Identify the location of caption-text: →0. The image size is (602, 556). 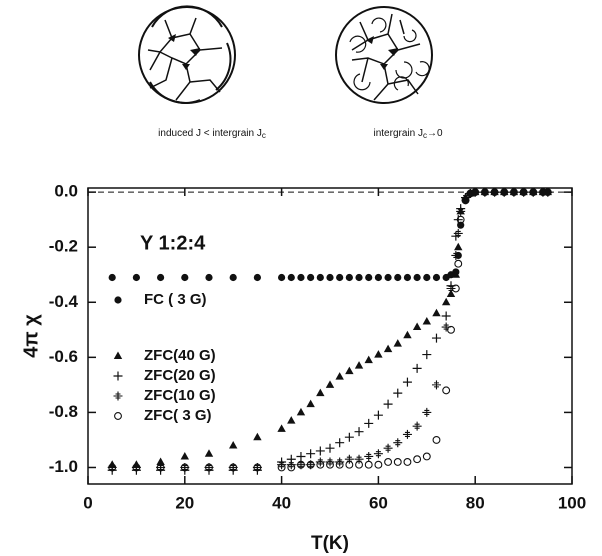
(435, 133).